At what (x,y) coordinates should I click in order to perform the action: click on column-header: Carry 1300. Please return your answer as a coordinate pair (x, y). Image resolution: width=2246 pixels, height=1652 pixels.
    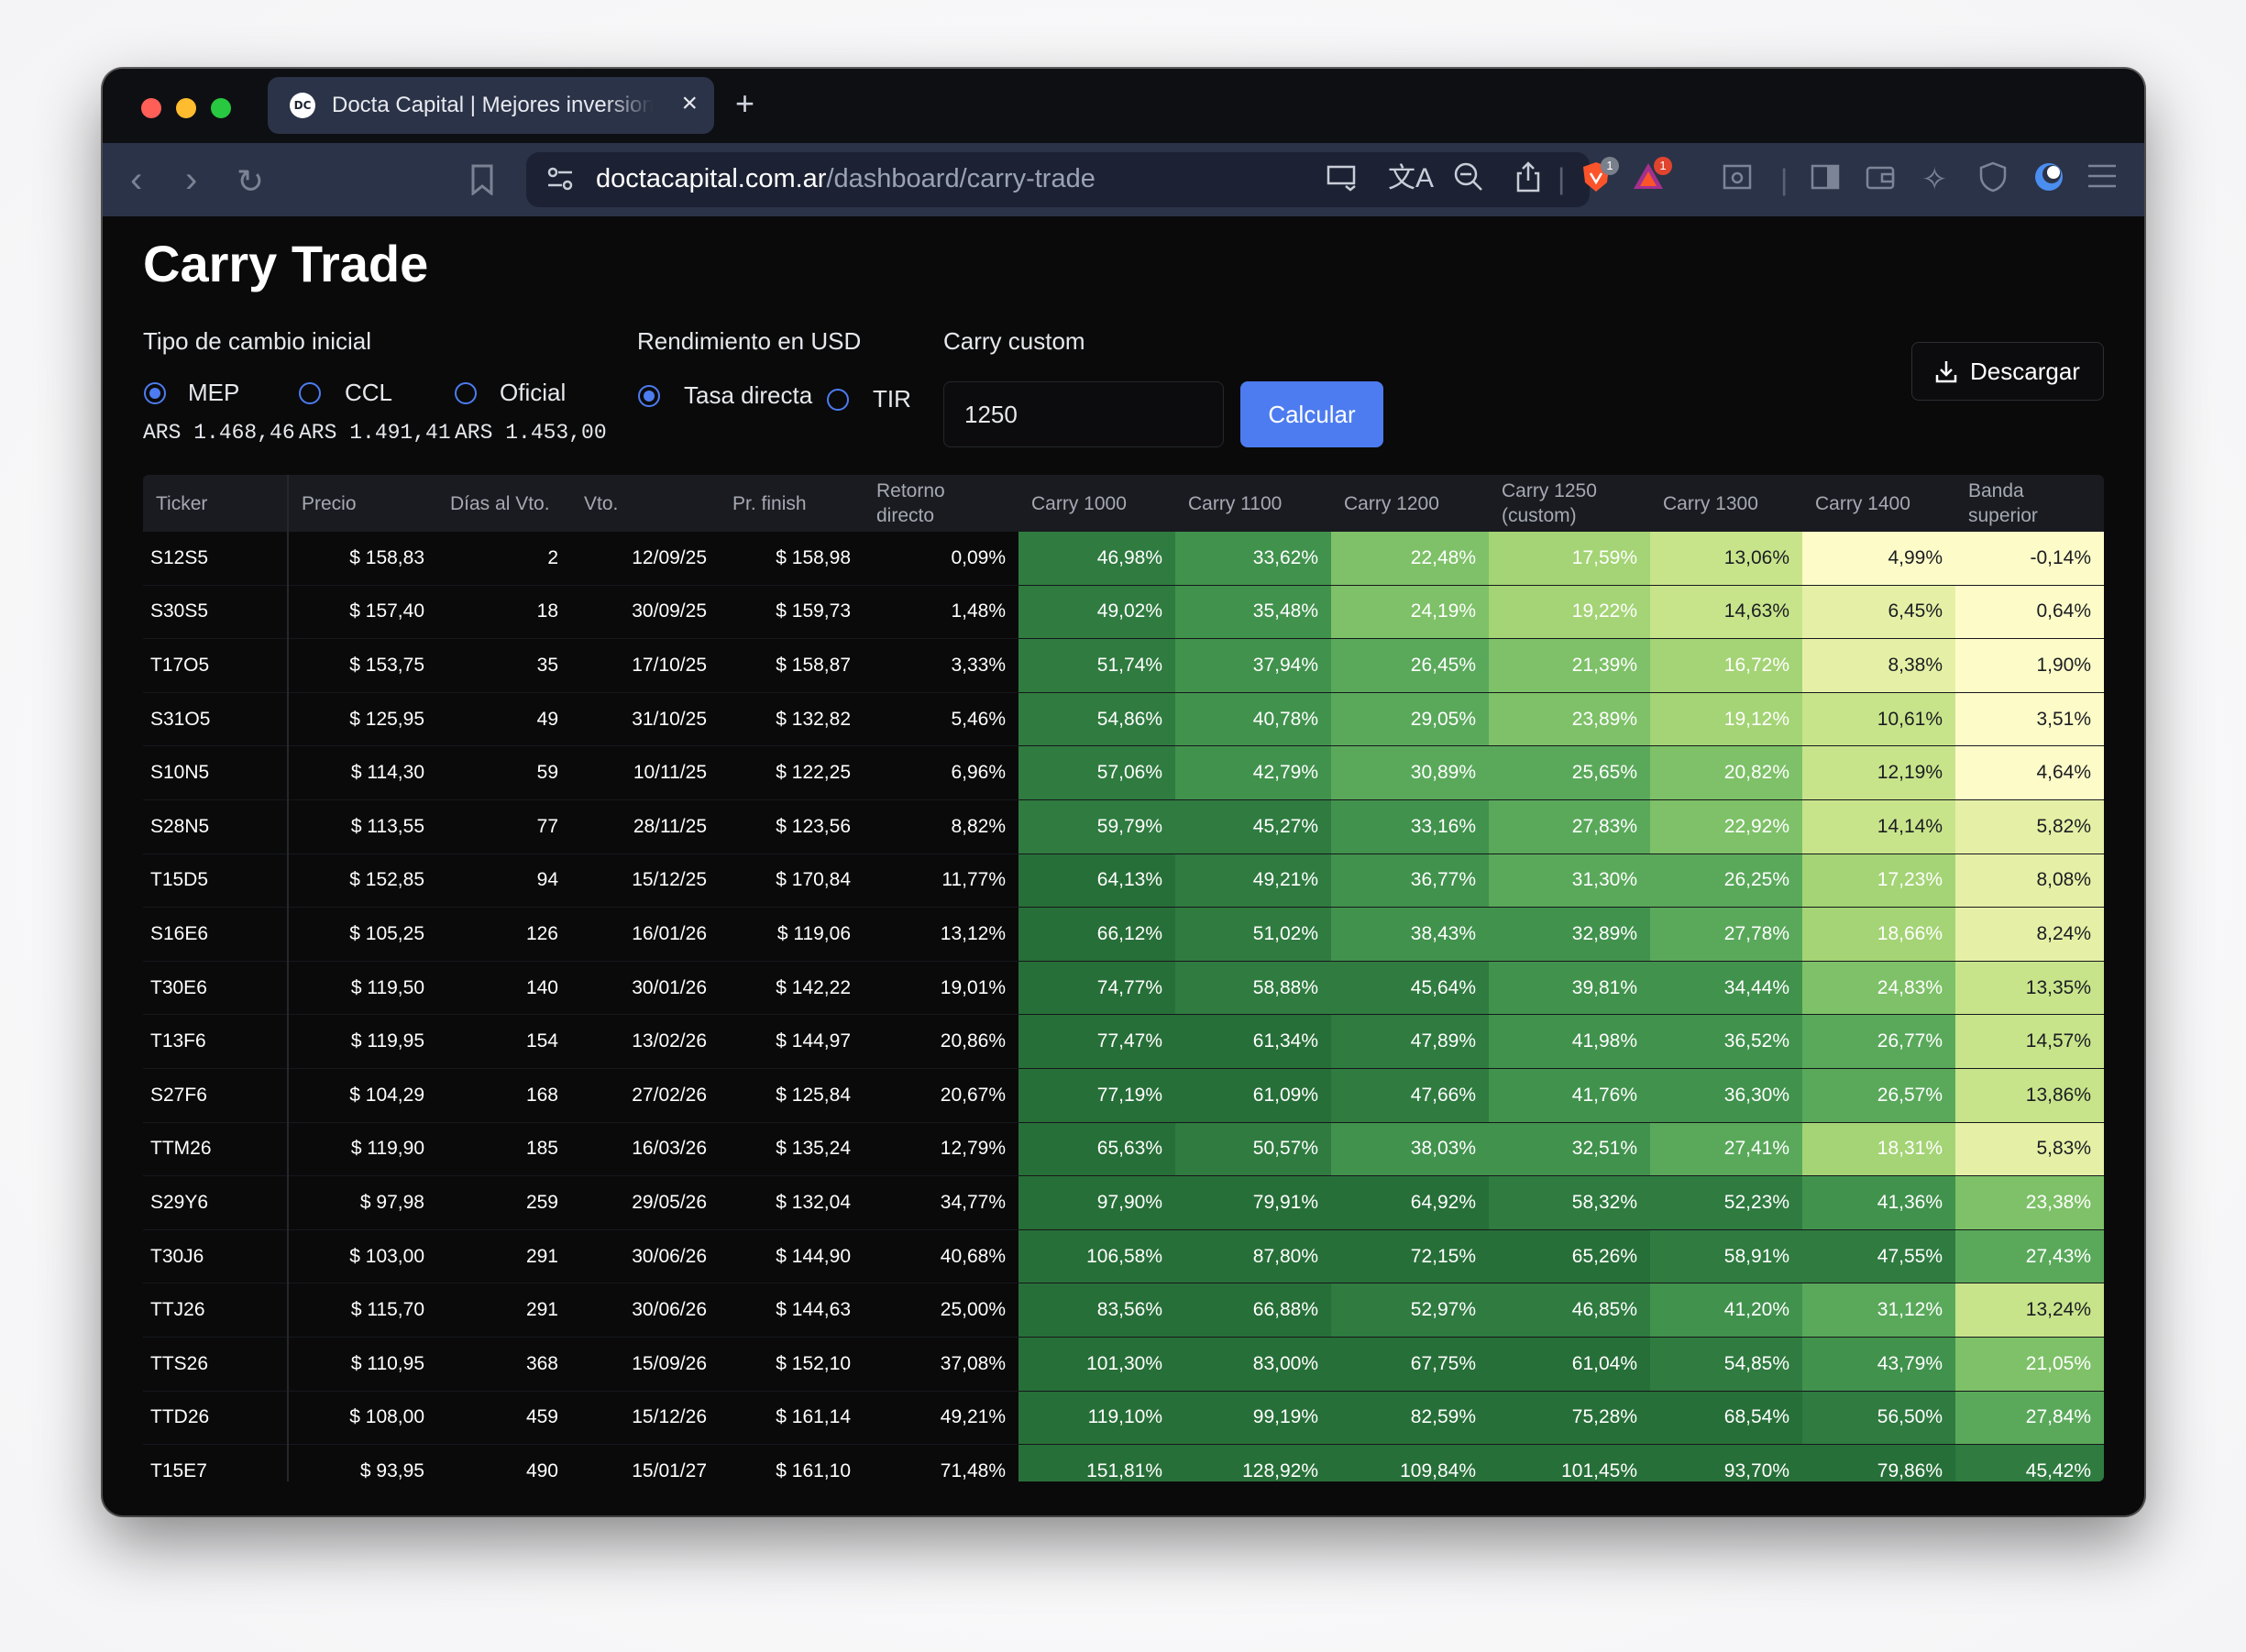
    Looking at the image, I should click on (1726, 503).